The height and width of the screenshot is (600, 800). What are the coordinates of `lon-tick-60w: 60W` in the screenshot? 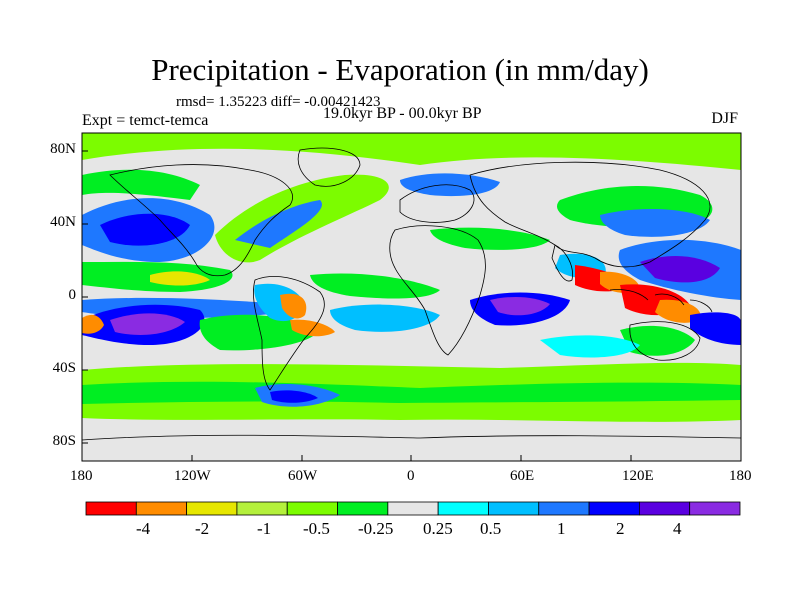 It's located at (303, 476).